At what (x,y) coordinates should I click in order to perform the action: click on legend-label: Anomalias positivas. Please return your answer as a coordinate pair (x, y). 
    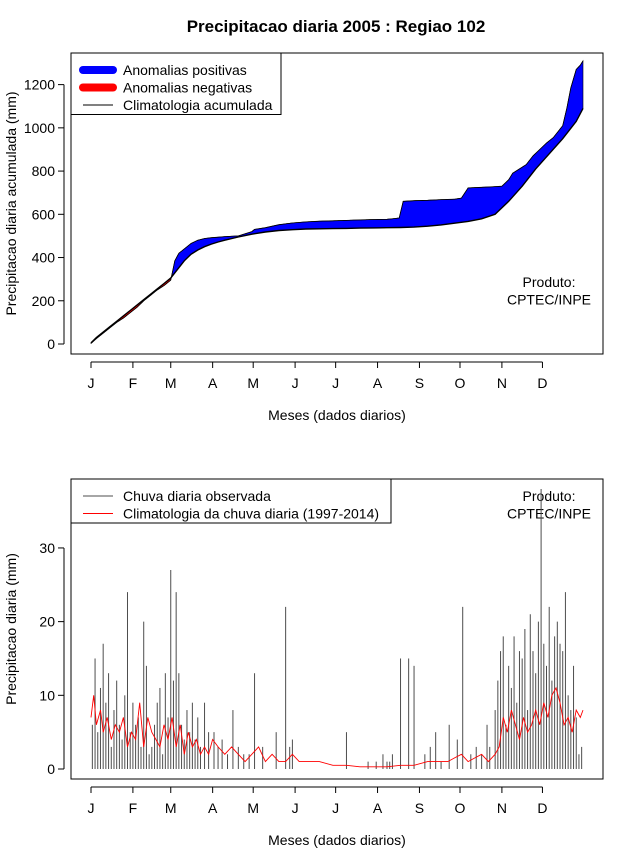
    Looking at the image, I should click on (185, 70).